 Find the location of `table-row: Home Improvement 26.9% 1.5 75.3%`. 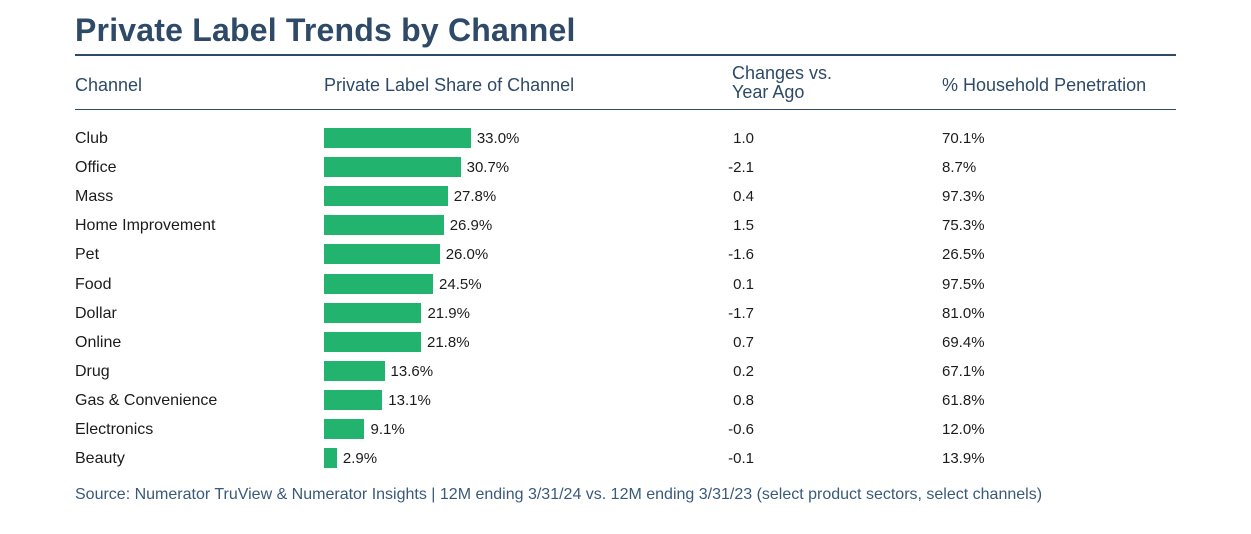

table-row: Home Improvement 26.9% 1.5 75.3% is located at coordinates (625, 225).